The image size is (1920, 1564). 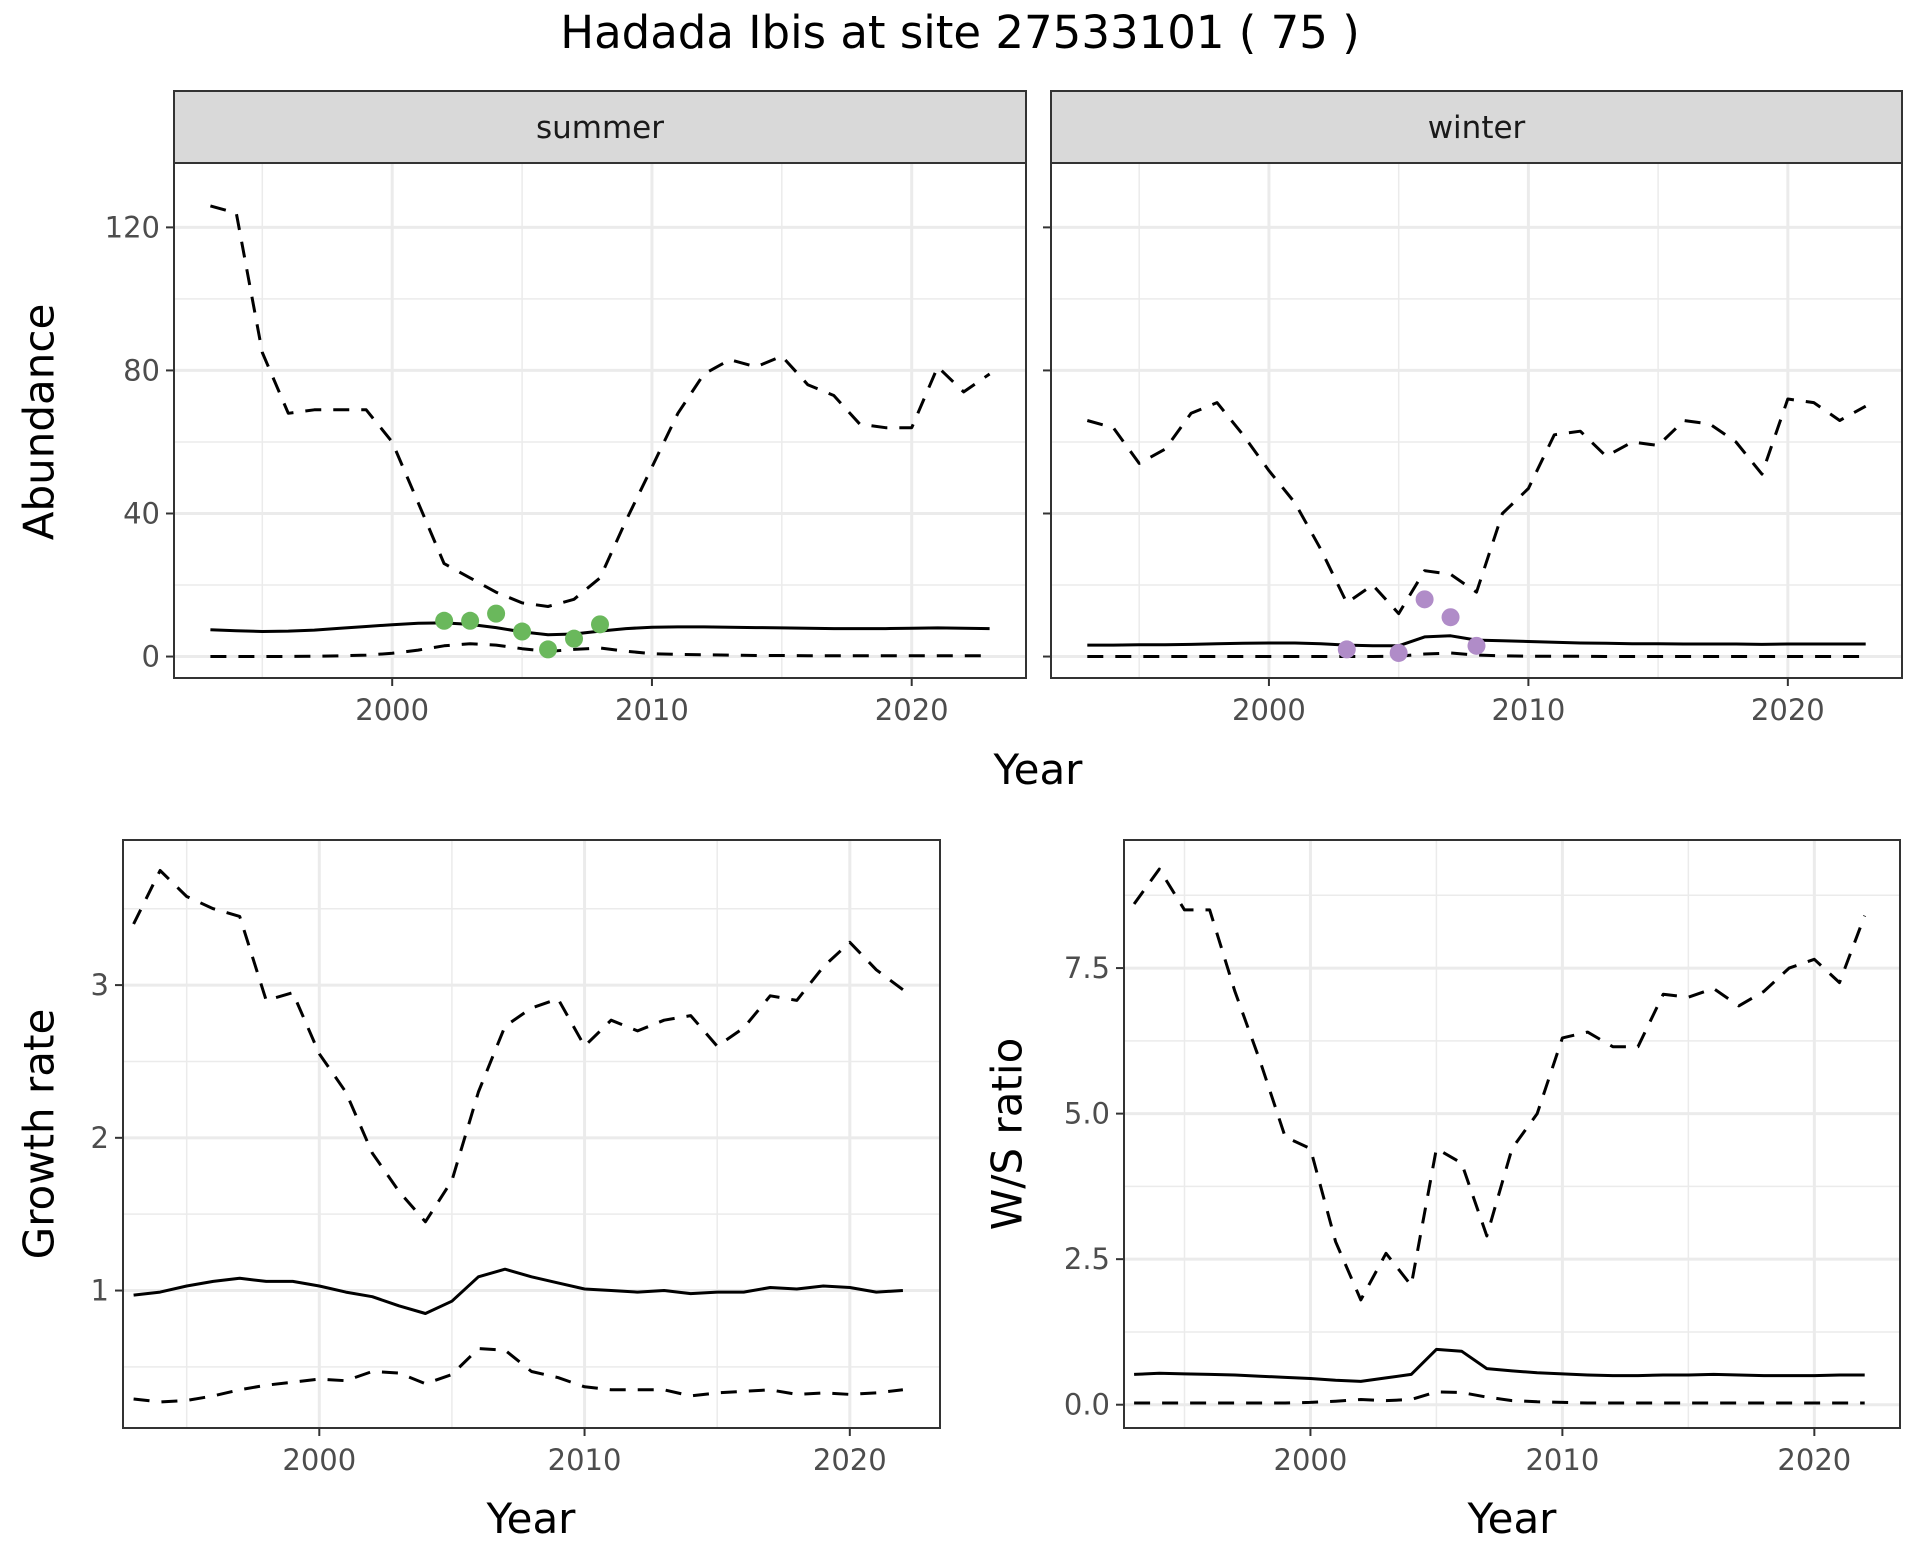 What do you see at coordinates (1087, 1405) in the screenshot?
I see `y-tick-label: 0.0` at bounding box center [1087, 1405].